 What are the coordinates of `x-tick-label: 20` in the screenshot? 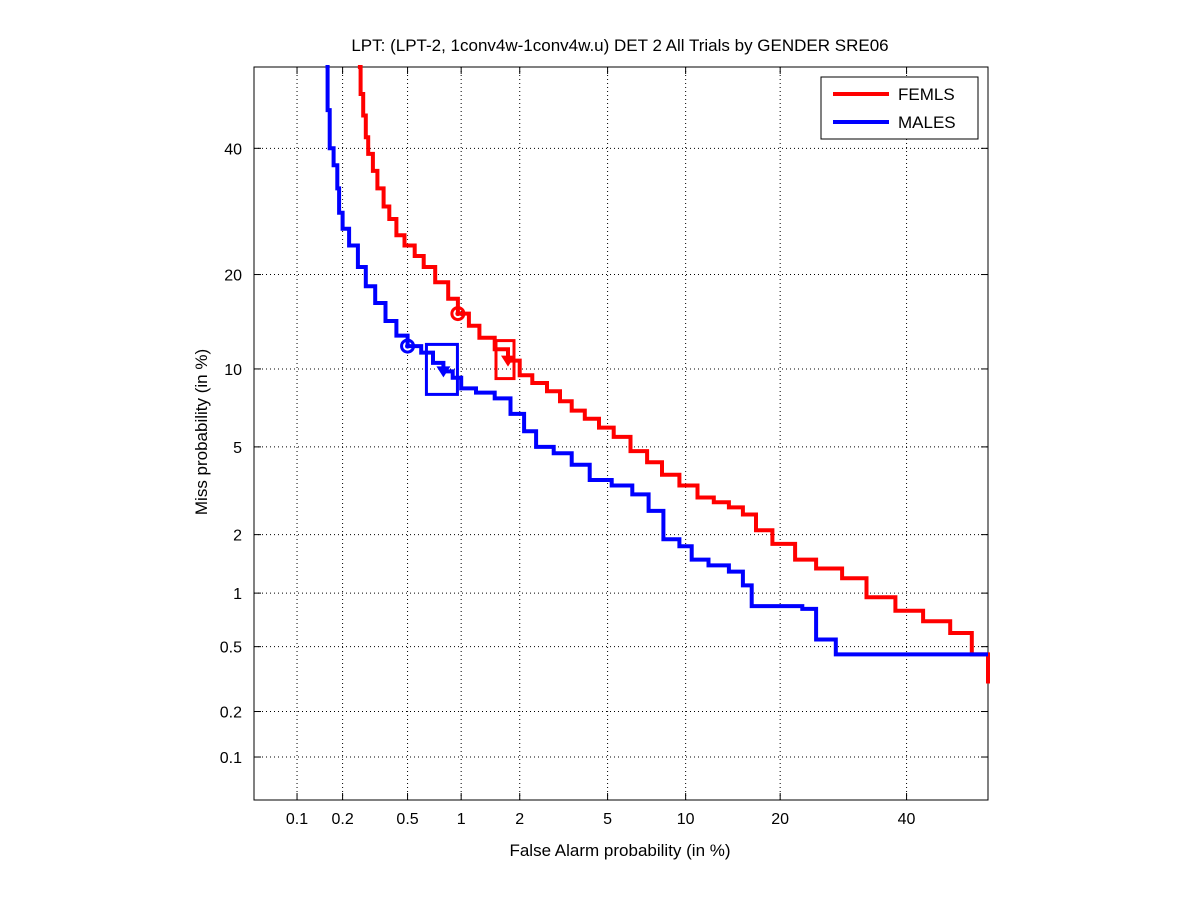 It's located at (780, 819).